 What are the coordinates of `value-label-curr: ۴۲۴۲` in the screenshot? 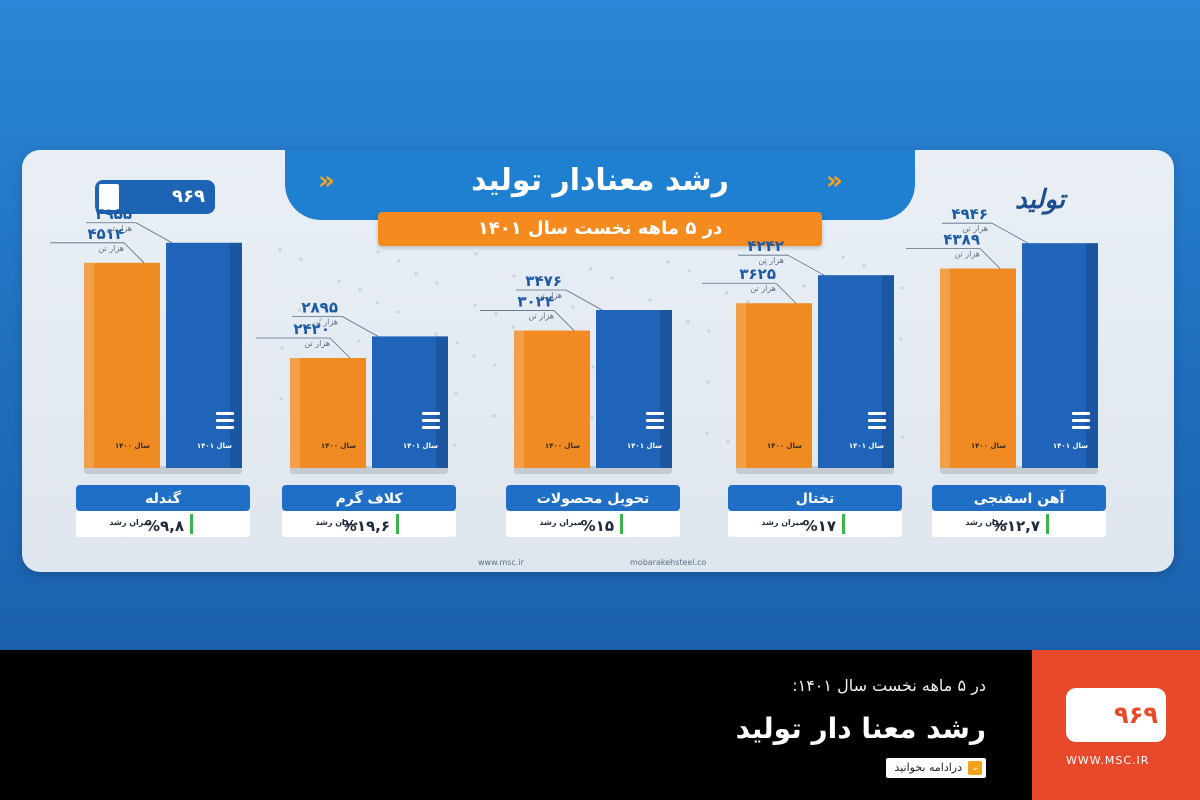 It's located at (765, 246).